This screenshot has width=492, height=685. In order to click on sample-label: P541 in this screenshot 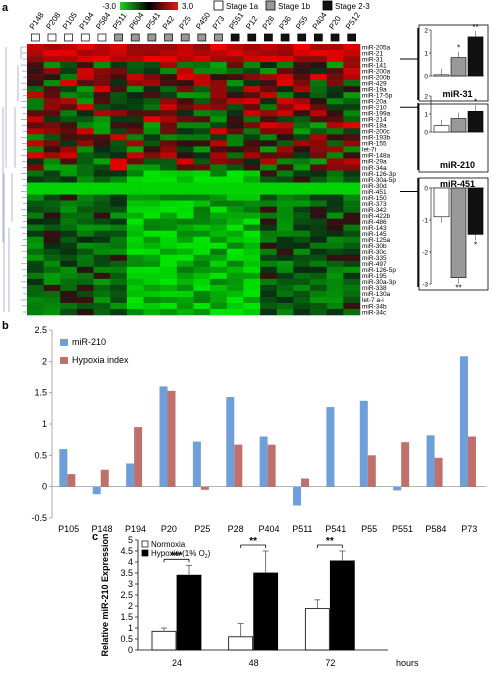, I will do `click(153, 20)`.